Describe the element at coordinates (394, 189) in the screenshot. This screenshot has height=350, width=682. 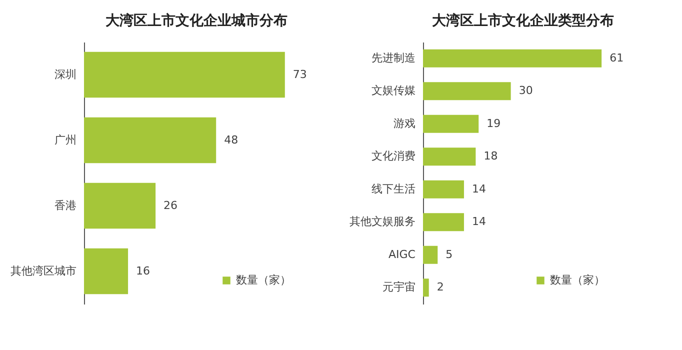
I see `y-tick-label: 线下生活` at that location.